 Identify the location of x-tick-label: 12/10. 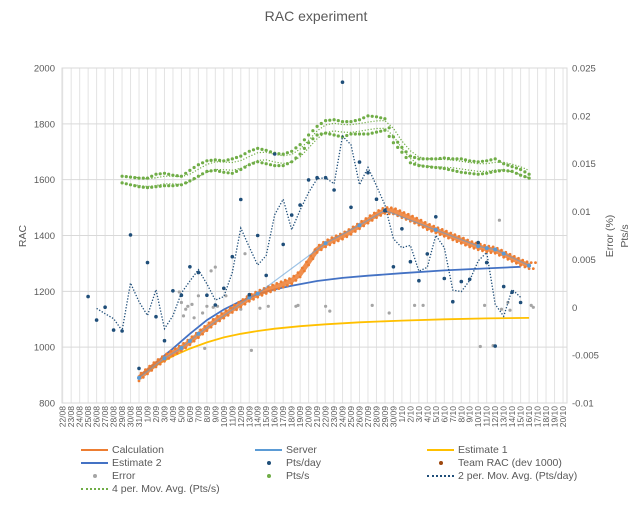
(495, 417).